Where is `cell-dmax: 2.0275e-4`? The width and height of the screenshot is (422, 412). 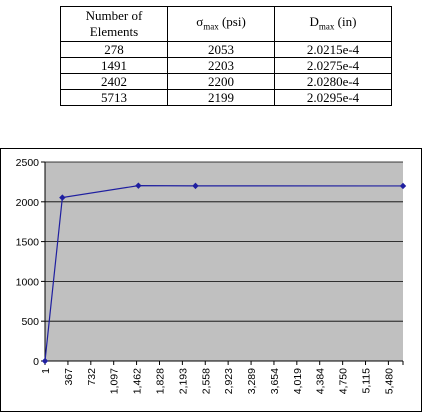 cell-dmax: 2.0275e-4 is located at coordinates (333, 65).